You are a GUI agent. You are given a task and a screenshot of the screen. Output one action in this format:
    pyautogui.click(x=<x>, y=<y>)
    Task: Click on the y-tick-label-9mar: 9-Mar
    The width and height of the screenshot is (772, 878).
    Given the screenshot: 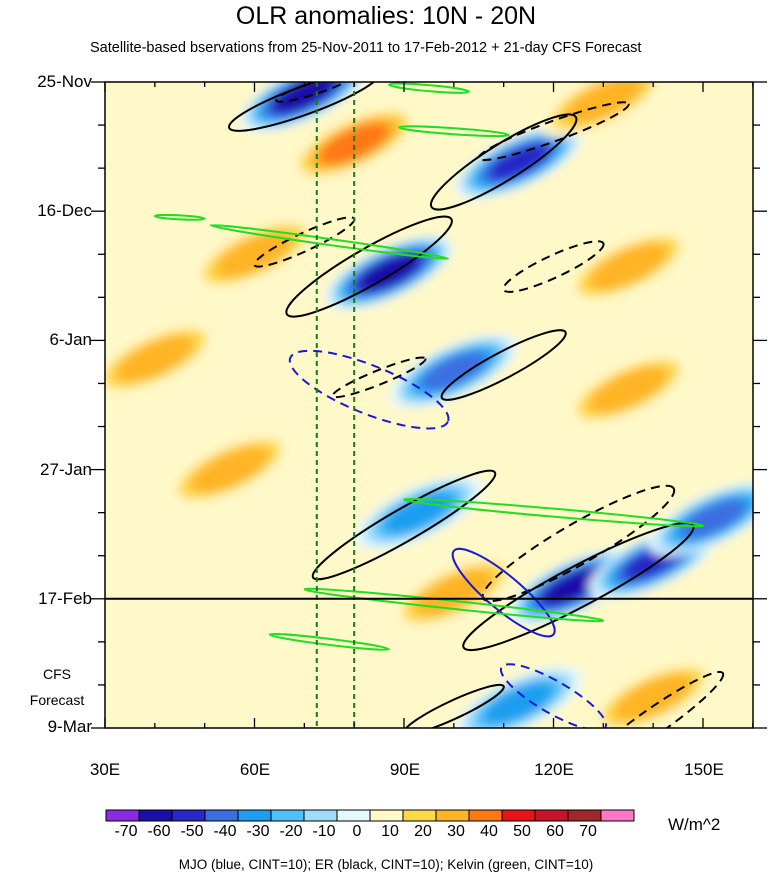 What is the action you would take?
    pyautogui.click(x=69, y=726)
    